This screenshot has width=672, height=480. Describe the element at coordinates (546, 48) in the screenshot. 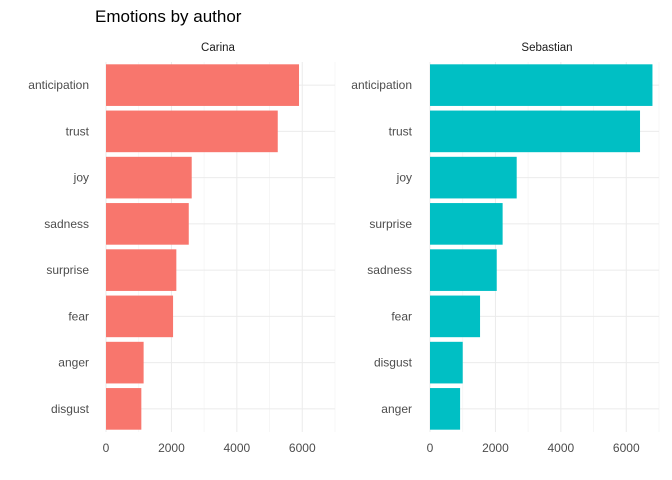

I see `panel-strip-label: Sebastian` at that location.